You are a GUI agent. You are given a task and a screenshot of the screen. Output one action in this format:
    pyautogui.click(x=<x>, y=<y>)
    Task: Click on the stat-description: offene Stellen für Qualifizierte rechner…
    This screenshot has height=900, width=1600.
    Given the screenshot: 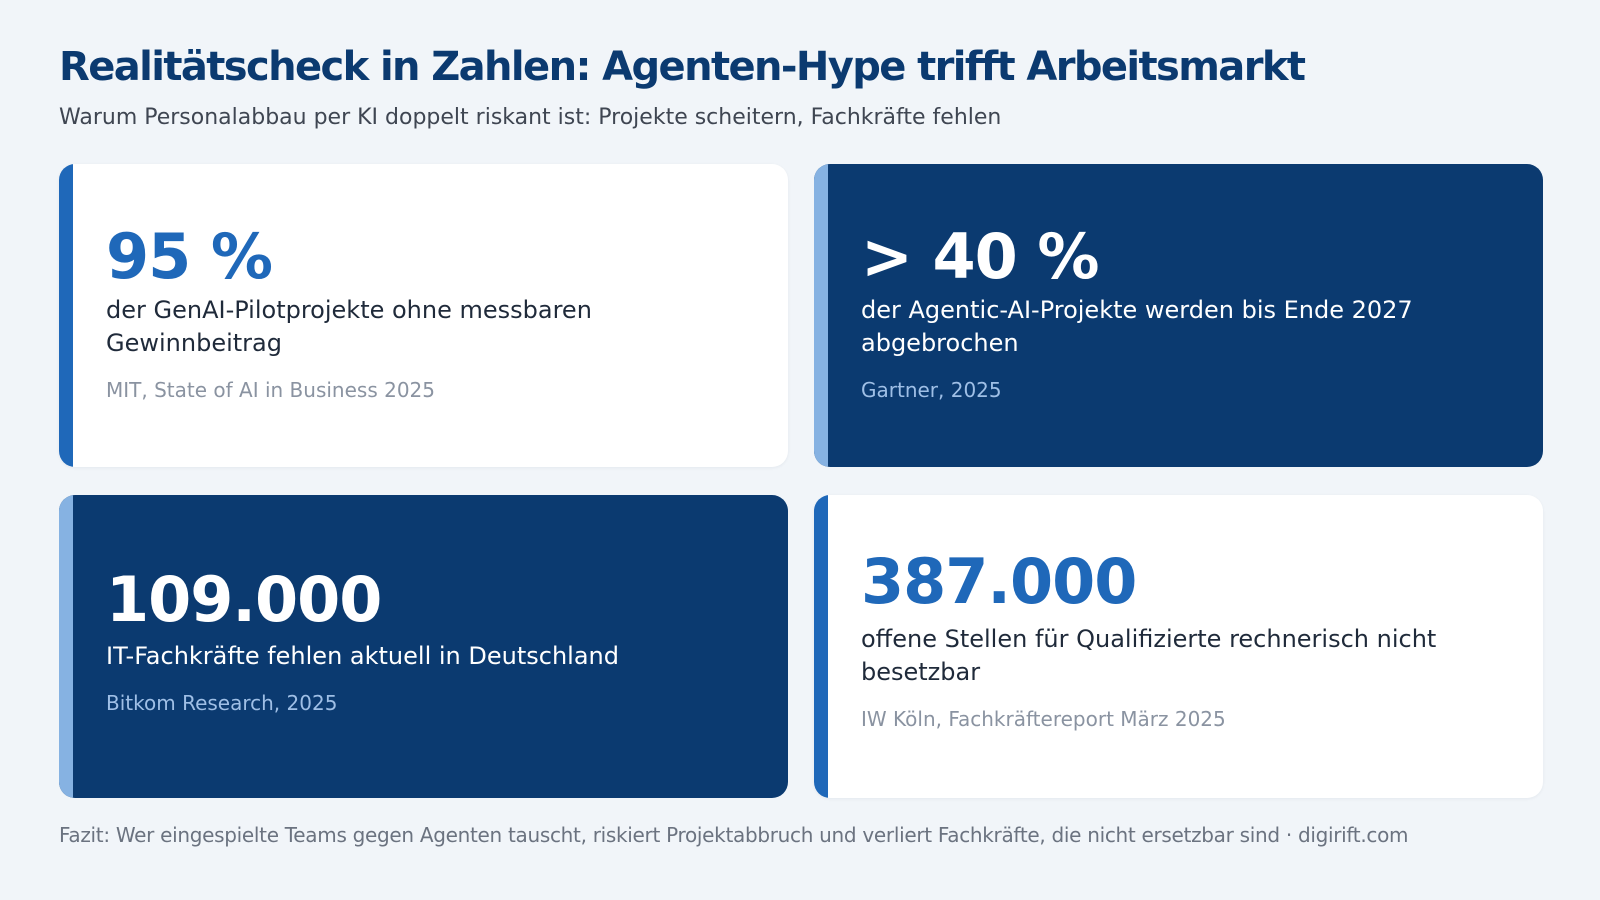 What is the action you would take?
    pyautogui.click(x=1149, y=656)
    